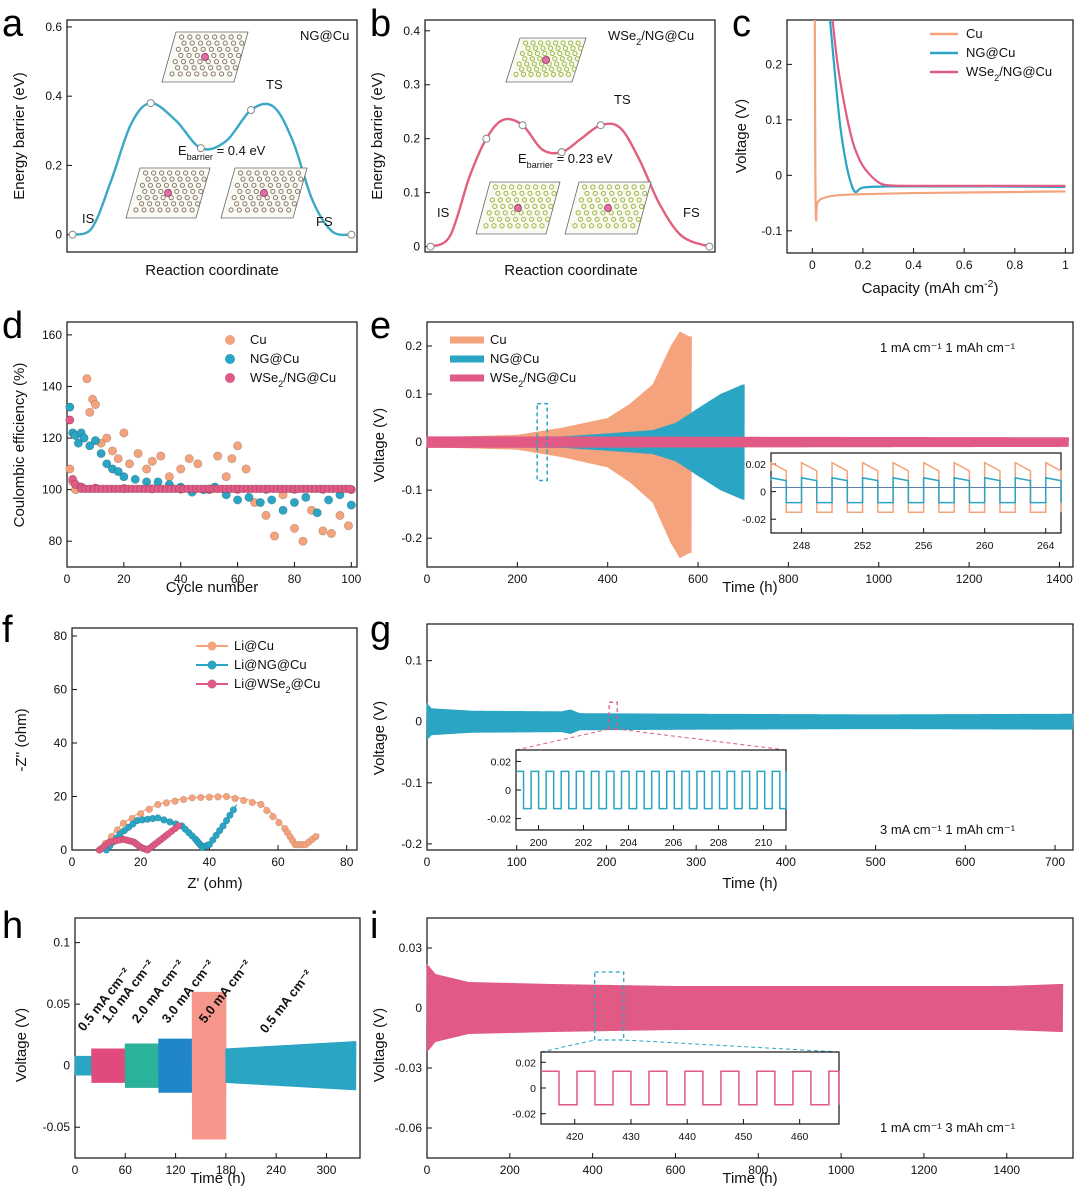 The height and width of the screenshot is (1193, 1080). What do you see at coordinates (277, 685) in the screenshot?
I see `legend-label: Li@WSe2@Cu` at bounding box center [277, 685].